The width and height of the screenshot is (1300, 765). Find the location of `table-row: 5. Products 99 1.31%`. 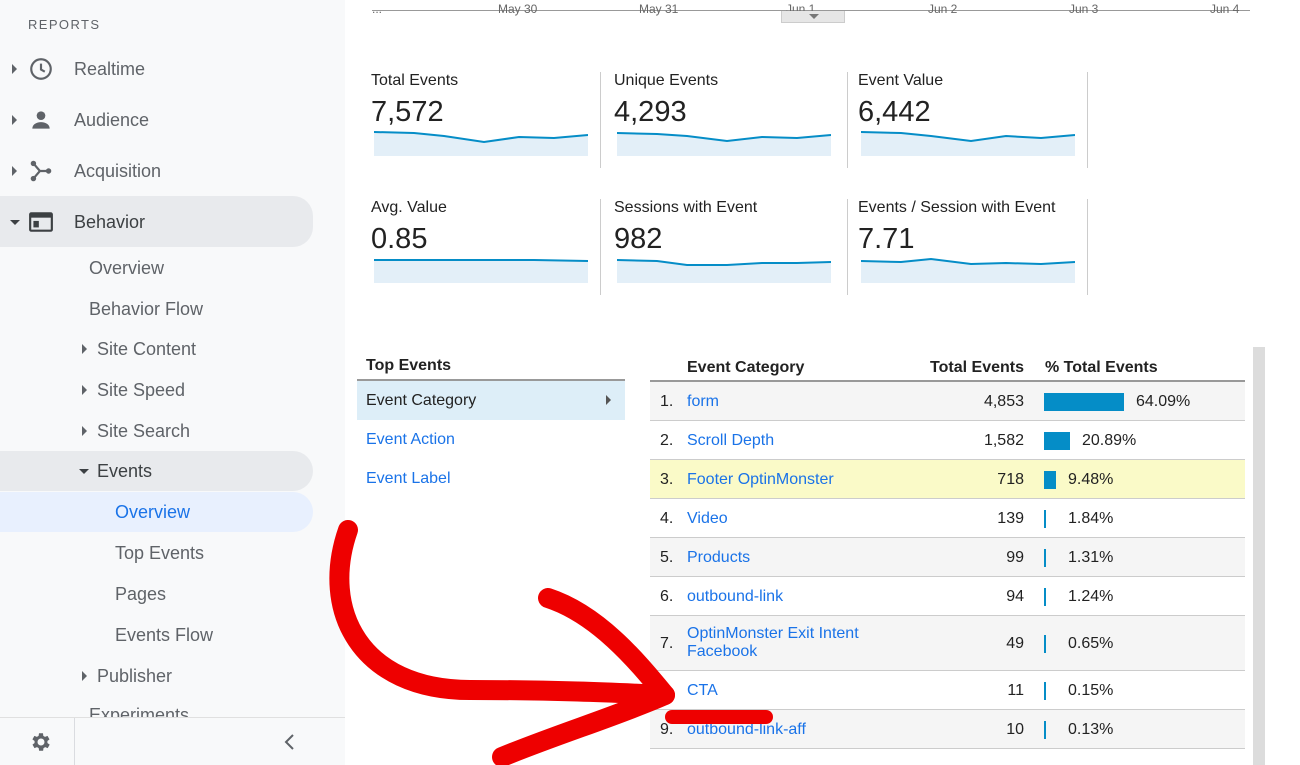

table-row: 5. Products 99 1.31% is located at coordinates (947, 557).